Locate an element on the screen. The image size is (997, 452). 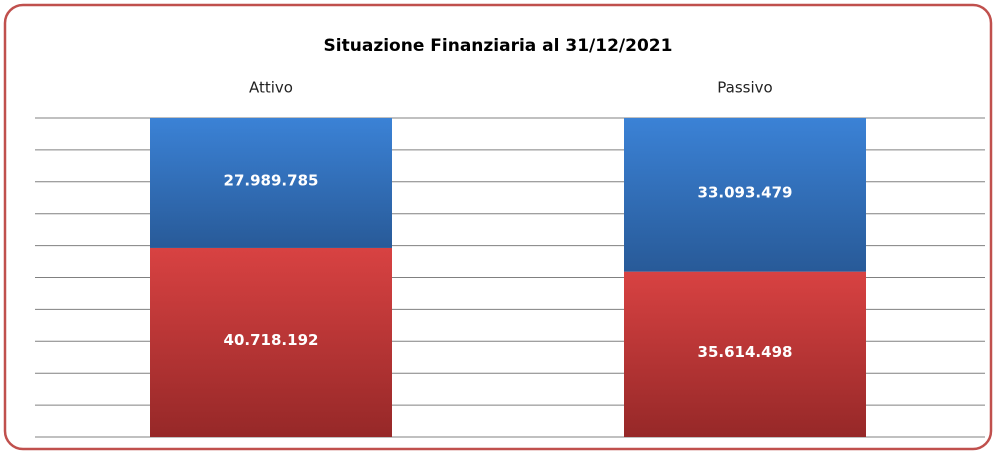
x-category-label: Attivo is located at coordinates (271, 88).